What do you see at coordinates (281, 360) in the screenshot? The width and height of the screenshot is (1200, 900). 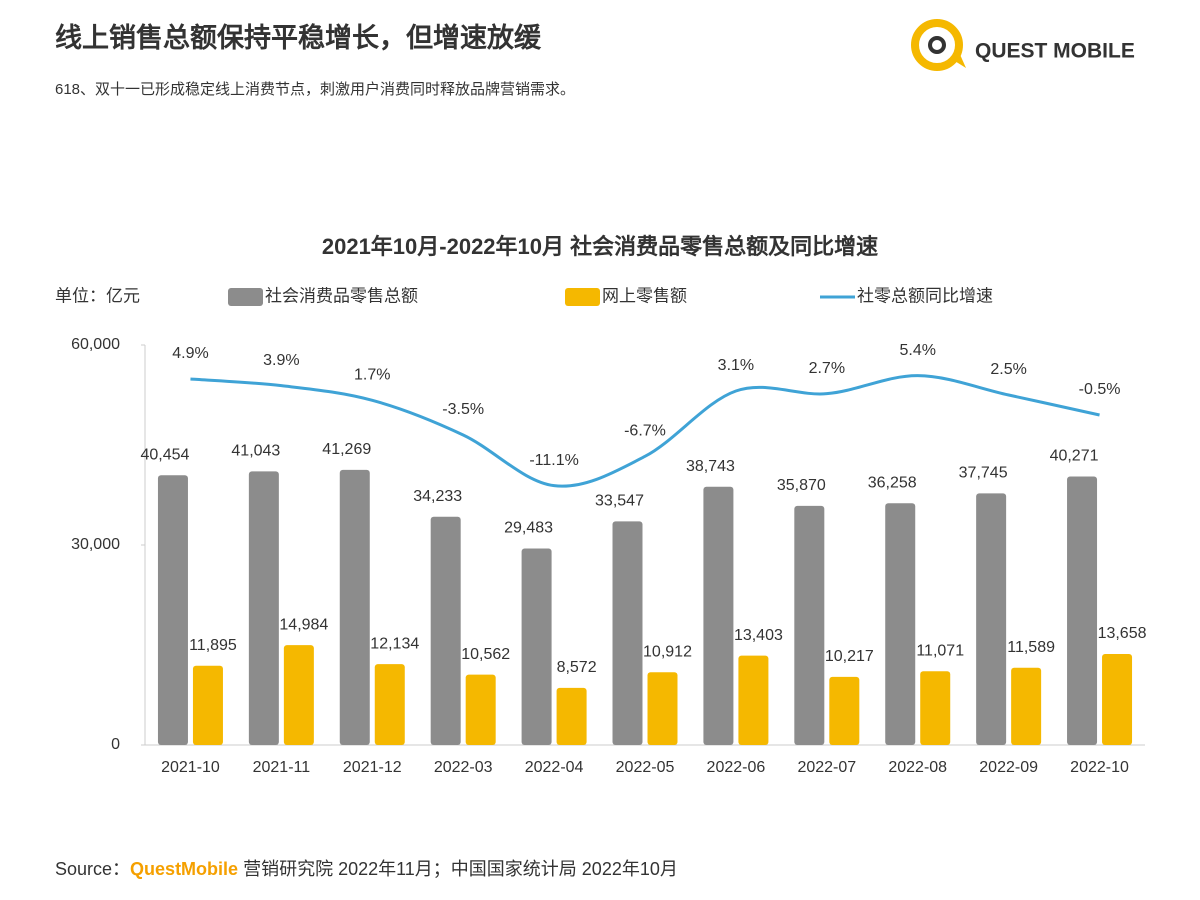 I see `line-value-label: 3.9%` at bounding box center [281, 360].